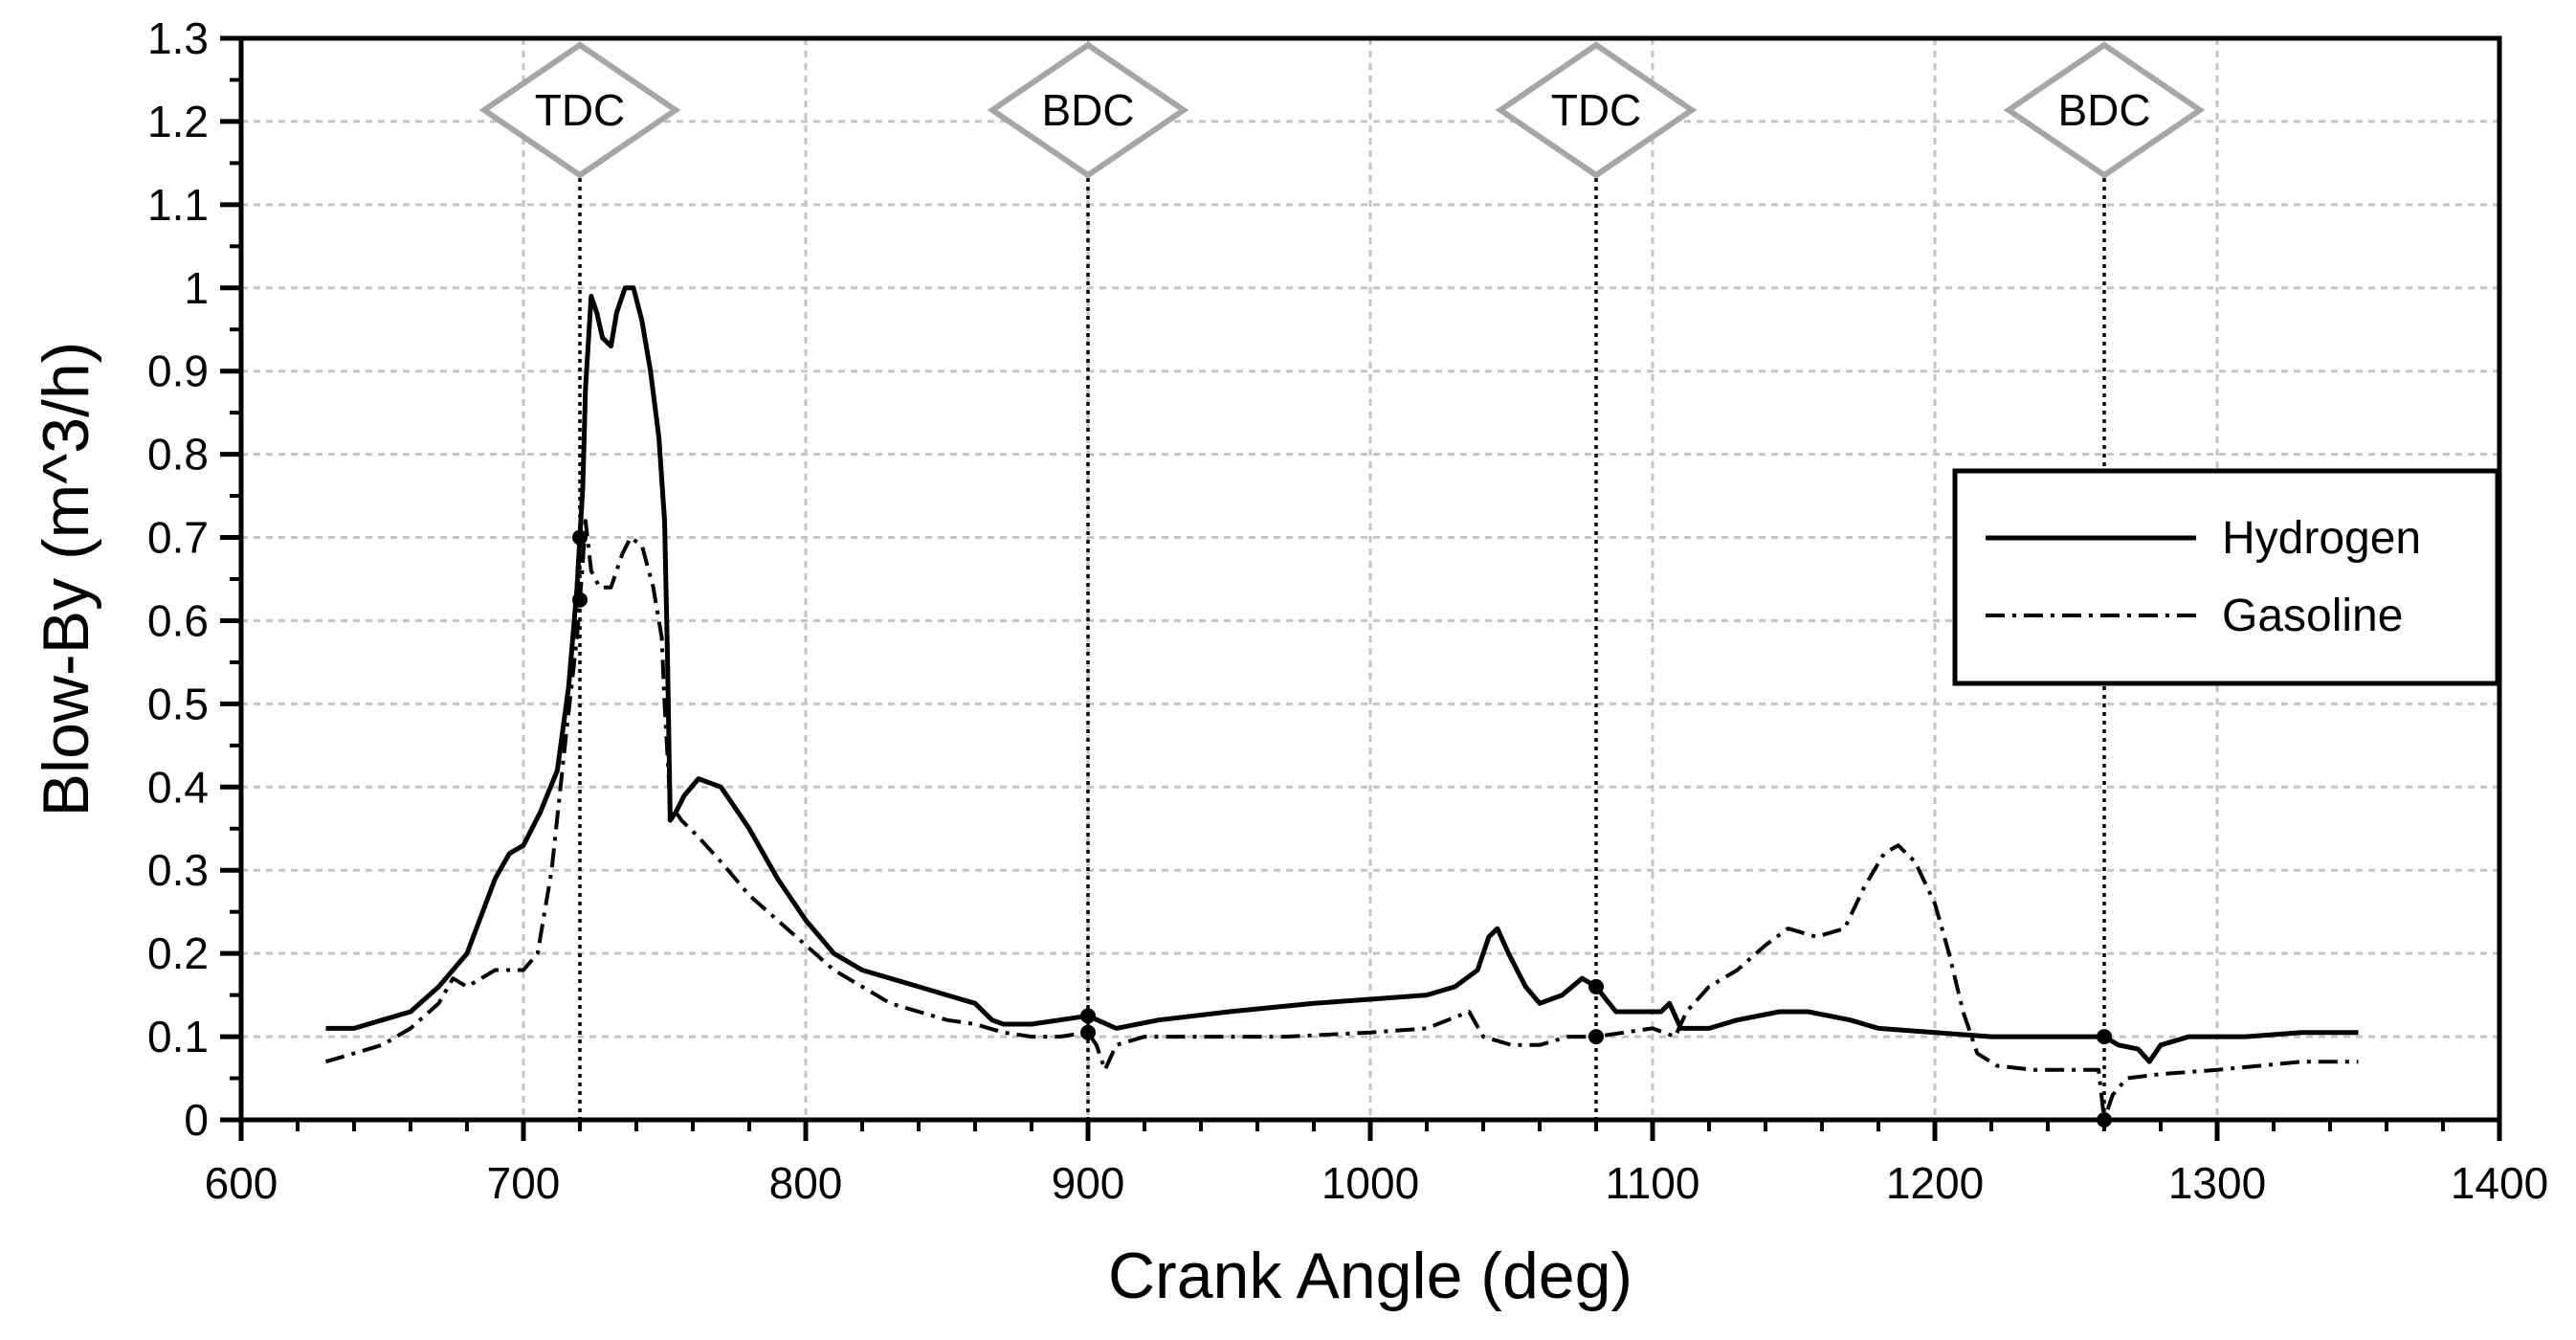 This screenshot has width=2576, height=1340. I want to click on legend-box, so click(2226, 577).